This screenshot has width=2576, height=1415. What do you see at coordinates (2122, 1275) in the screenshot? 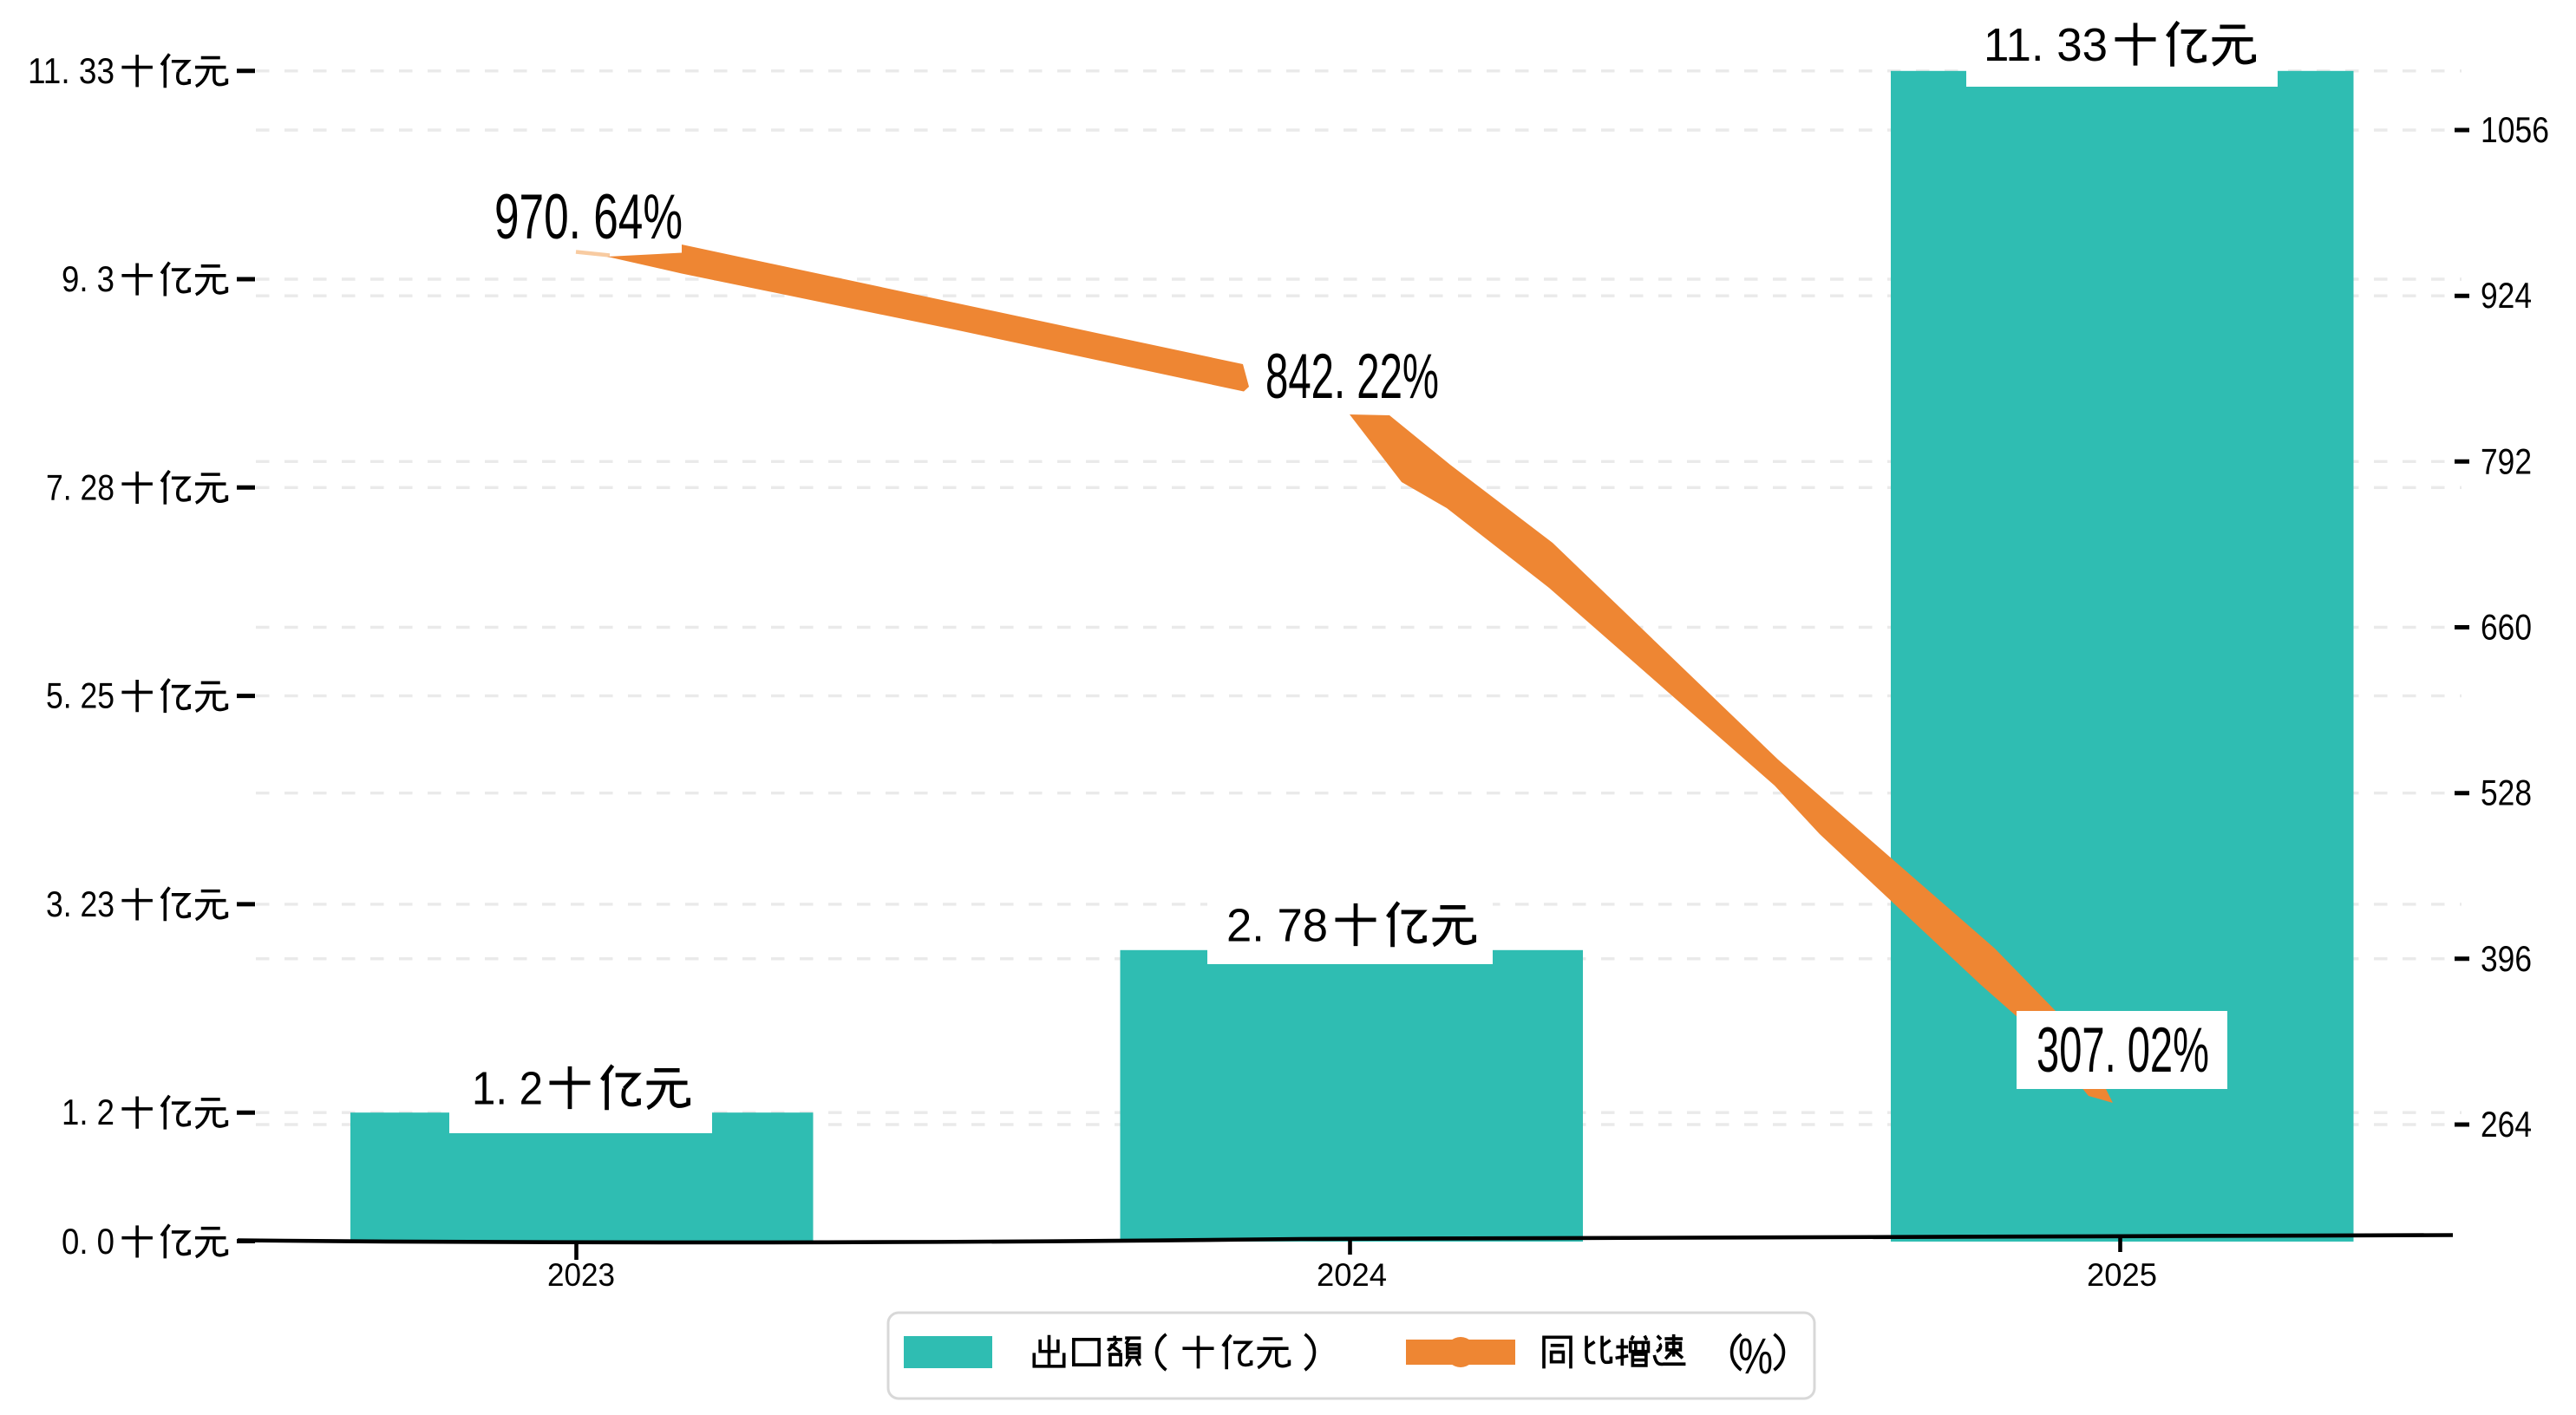
I see `svg-text: 2025` at bounding box center [2122, 1275].